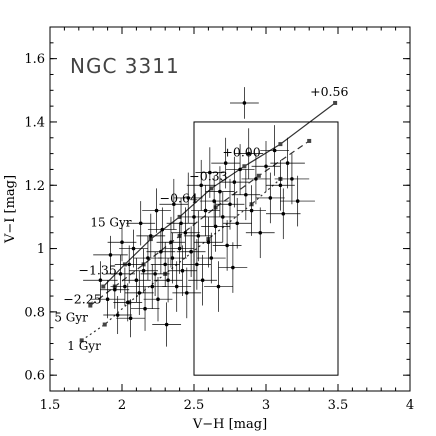 The width and height of the screenshot is (436, 436). What do you see at coordinates (34, 376) in the screenshot?
I see `y-tick-label: 0.6` at bounding box center [34, 376].